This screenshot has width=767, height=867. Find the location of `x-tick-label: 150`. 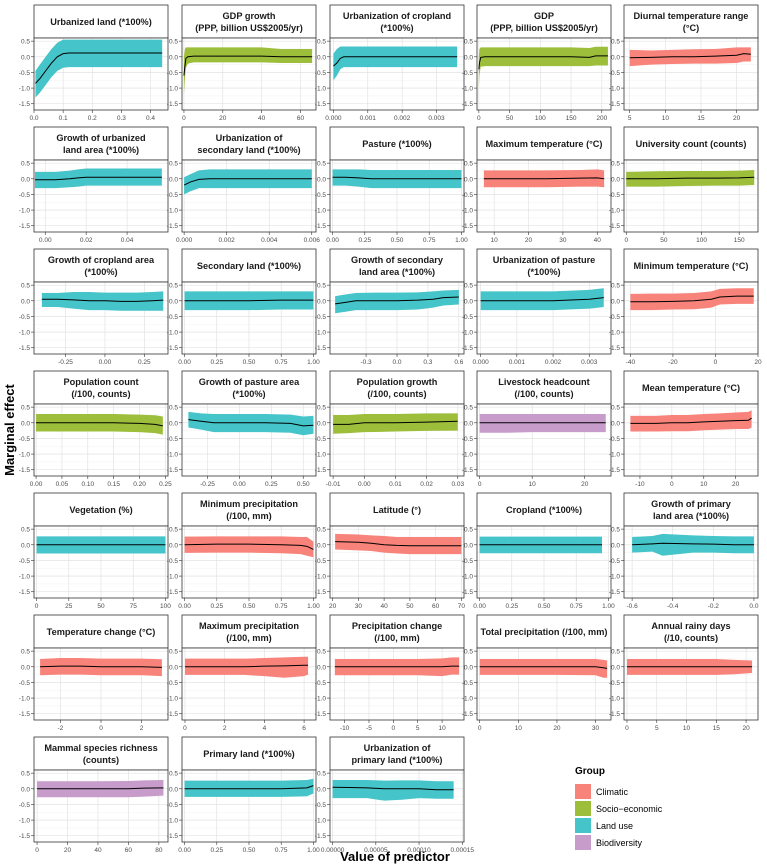

x-tick-label: 150 is located at coordinates (571, 118).